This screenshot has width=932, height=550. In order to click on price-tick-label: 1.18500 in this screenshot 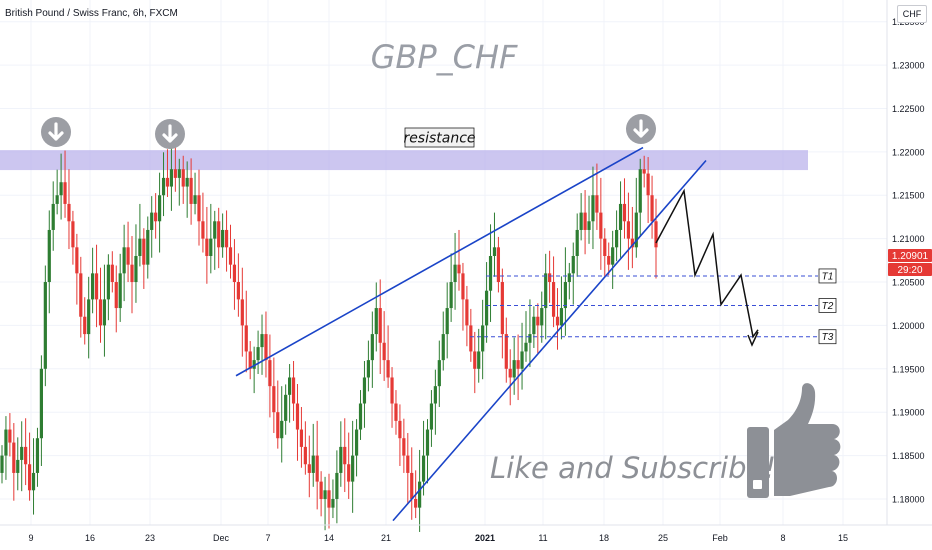, I will do `click(908, 456)`.